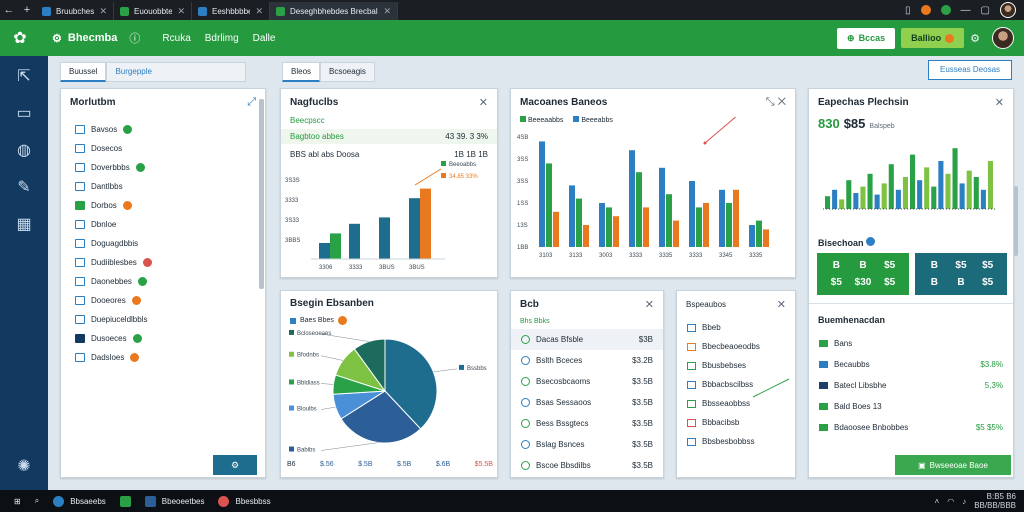  I want to click on top-right-button: Eusseas Deosas, so click(970, 70).